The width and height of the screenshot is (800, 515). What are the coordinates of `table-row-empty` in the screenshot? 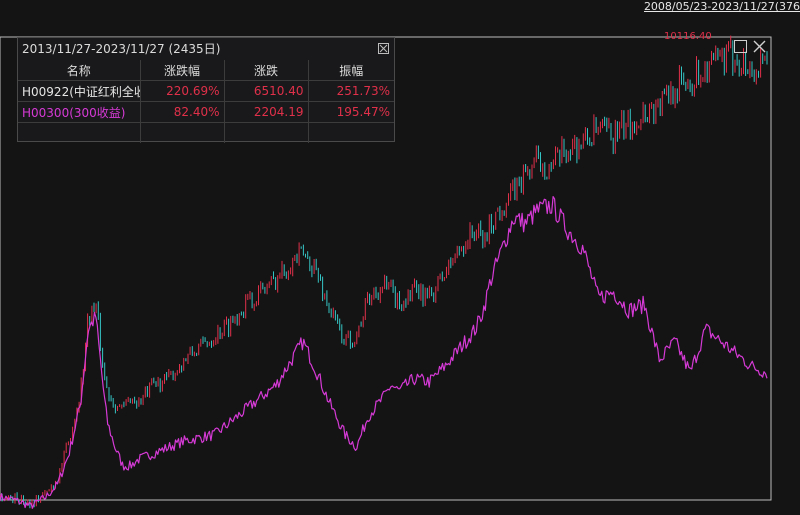 It's located at (206, 132).